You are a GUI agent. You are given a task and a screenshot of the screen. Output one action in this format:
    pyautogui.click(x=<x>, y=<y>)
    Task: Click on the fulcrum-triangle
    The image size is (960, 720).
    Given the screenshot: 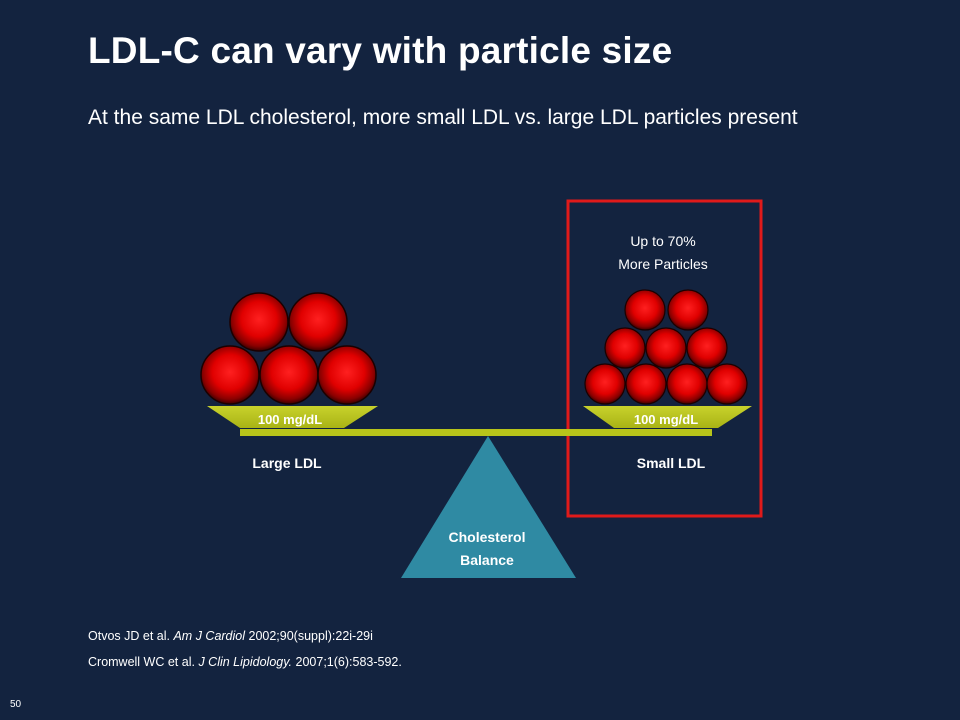 What is the action you would take?
    pyautogui.click(x=488, y=507)
    